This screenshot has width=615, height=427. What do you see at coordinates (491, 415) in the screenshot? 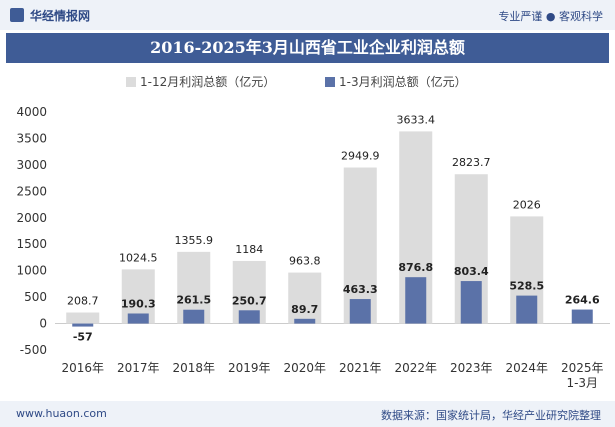
I see `data-source: 数据来源：国家统计局，华经产业研究院整理` at bounding box center [491, 415].